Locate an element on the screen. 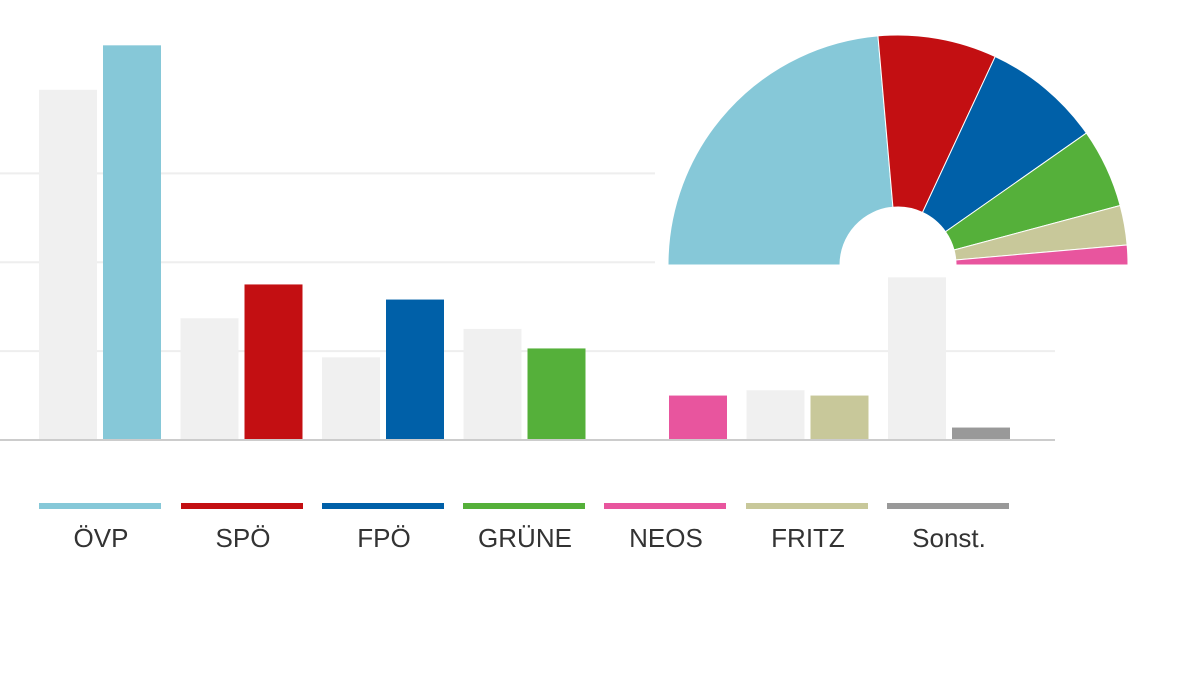 The height and width of the screenshot is (675, 1200). legend-item-sonstige: Sonst. is located at coordinates (949, 528).